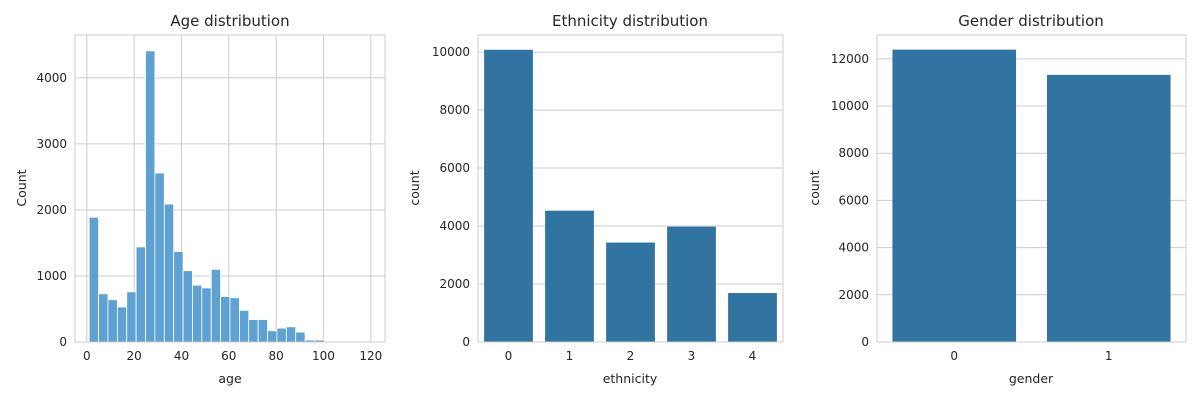  I want to click on ethnicity-y-tick-label: 8000, so click(454, 110).